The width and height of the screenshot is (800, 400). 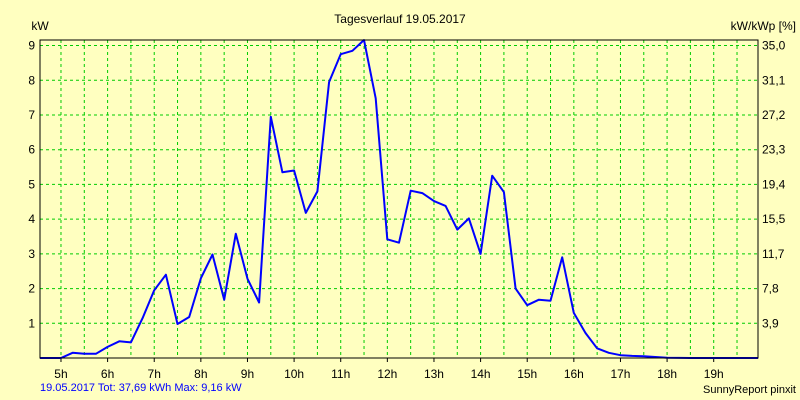 What do you see at coordinates (387, 374) in the screenshot?
I see `x-tick-label: 12h` at bounding box center [387, 374].